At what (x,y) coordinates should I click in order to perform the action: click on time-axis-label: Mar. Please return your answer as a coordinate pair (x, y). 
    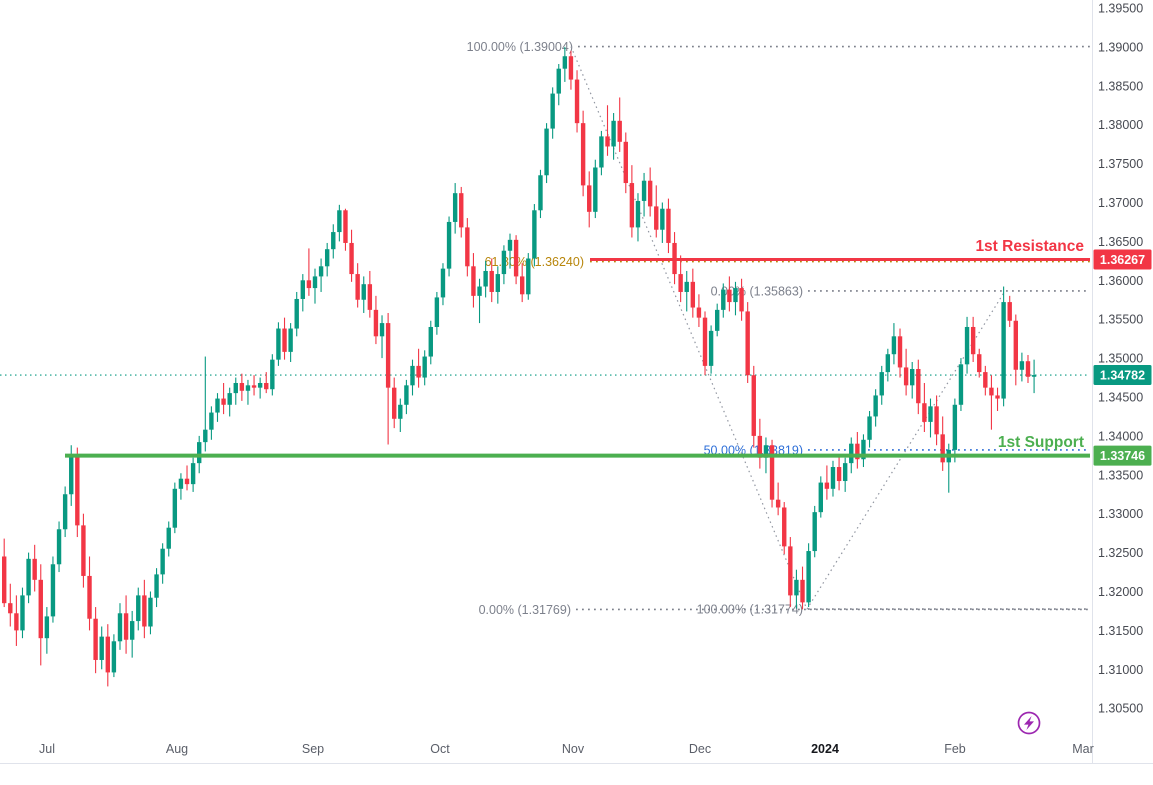
    Looking at the image, I should click on (1083, 749).